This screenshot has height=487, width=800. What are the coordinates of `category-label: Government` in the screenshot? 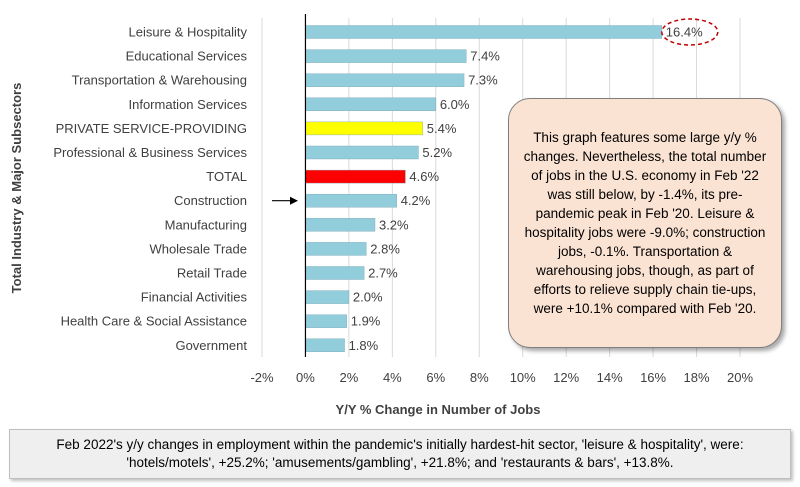 It's located at (211, 345).